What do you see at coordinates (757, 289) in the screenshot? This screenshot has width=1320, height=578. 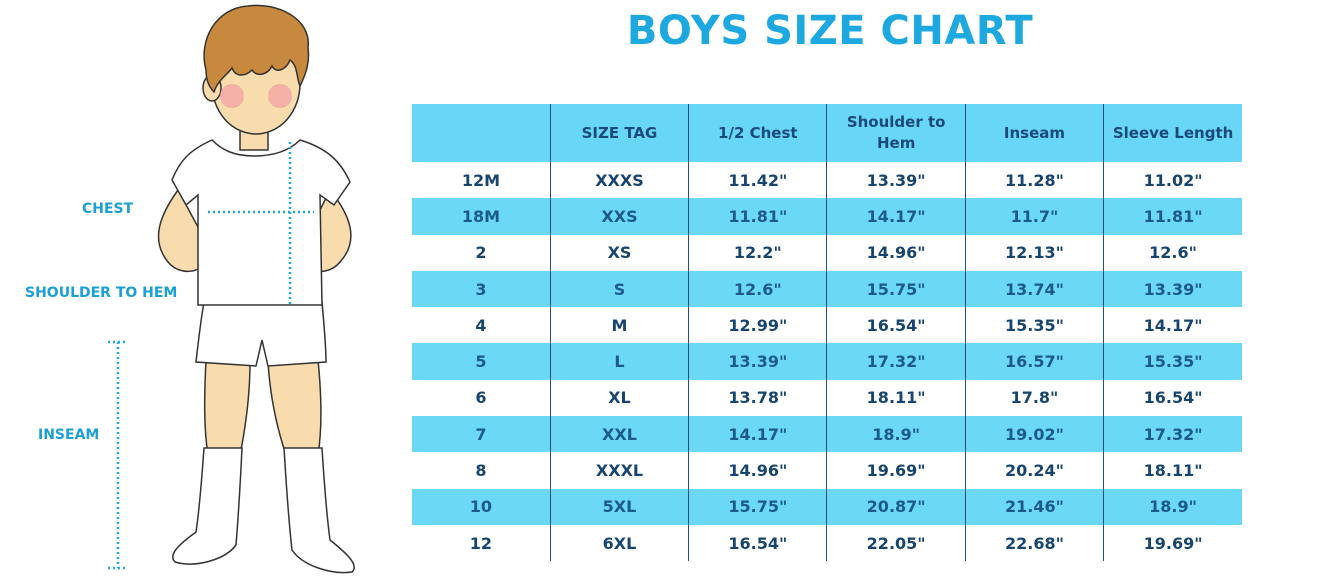 I see `cell-half-chest: 12.6"` at bounding box center [757, 289].